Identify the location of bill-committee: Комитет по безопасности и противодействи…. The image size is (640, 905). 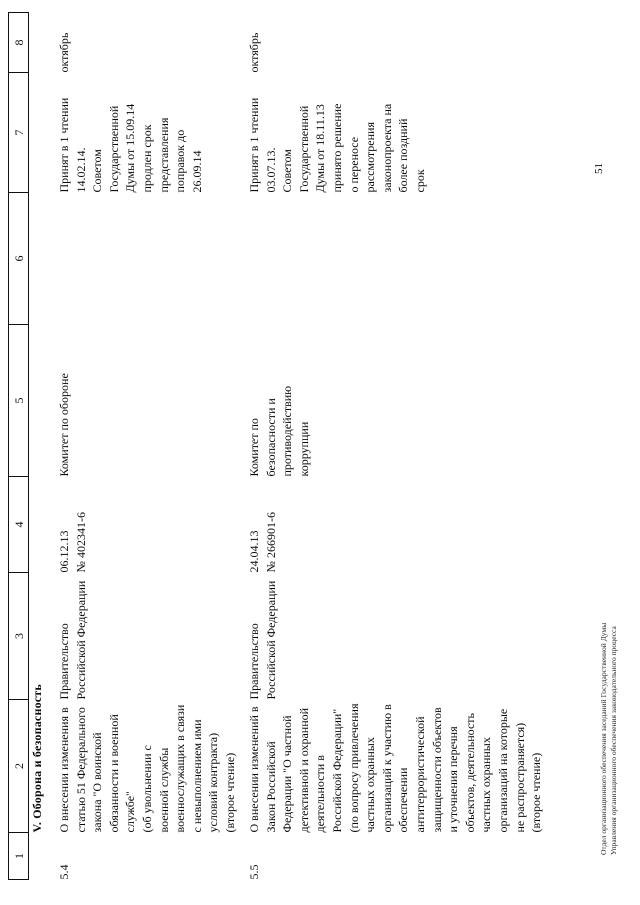
(279, 431).